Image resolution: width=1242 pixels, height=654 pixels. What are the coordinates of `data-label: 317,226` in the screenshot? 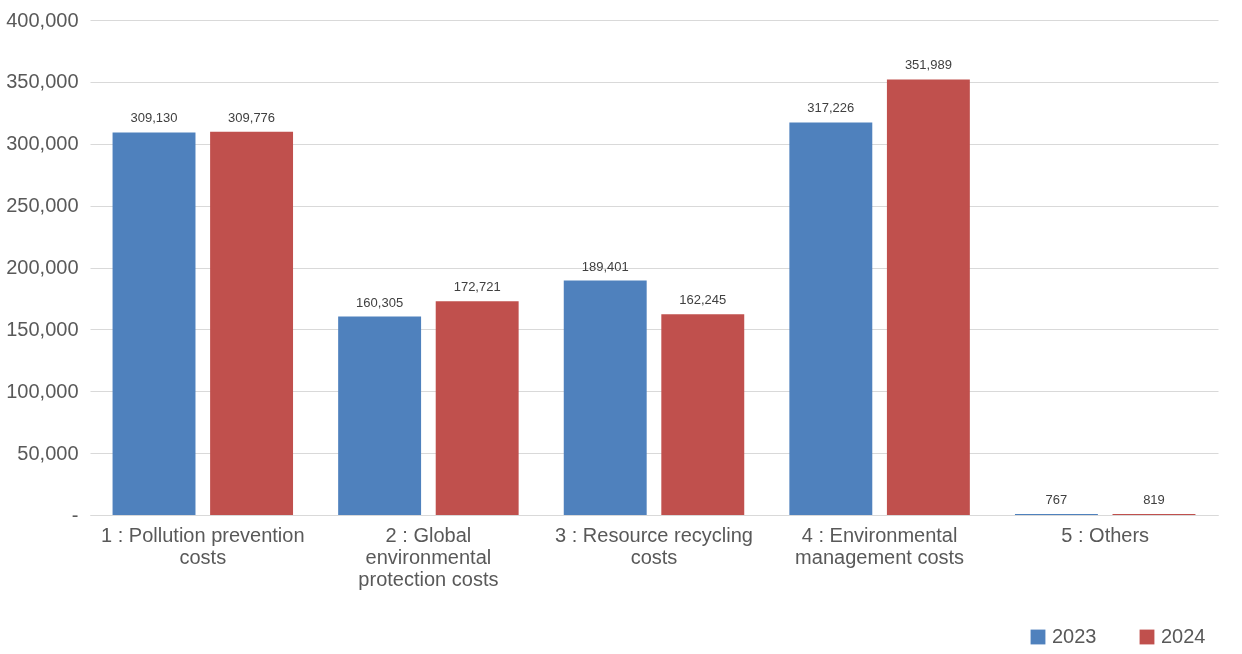 It's located at (831, 108).